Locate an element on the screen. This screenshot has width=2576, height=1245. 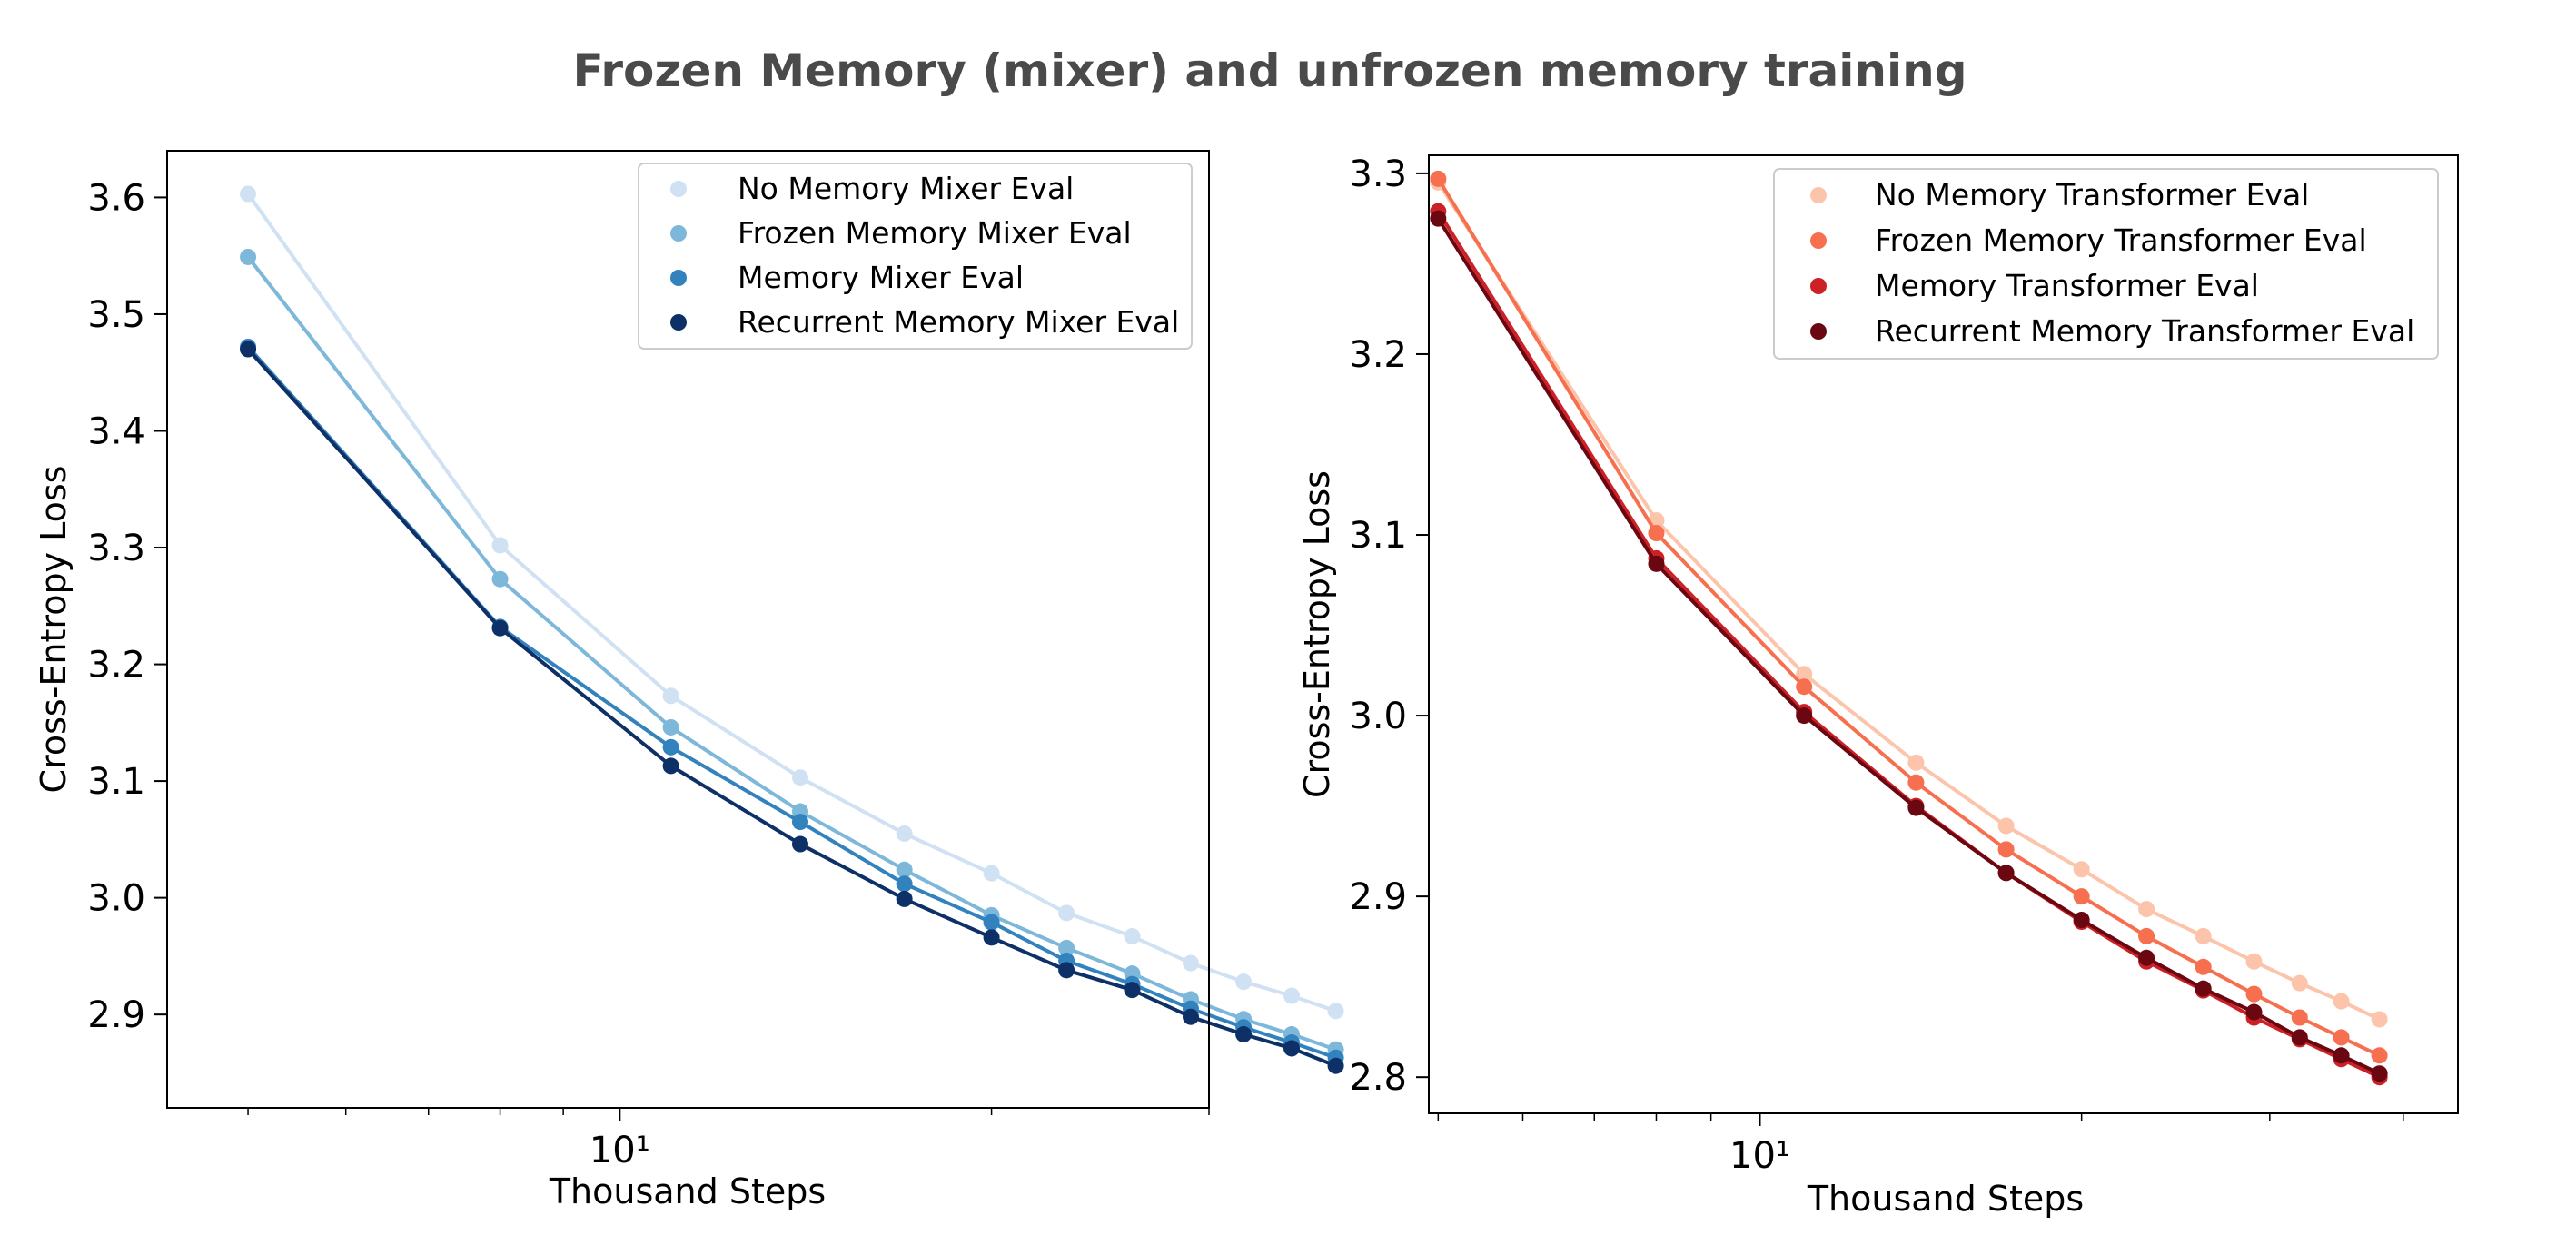
x-tick-label: 10¹ is located at coordinates (1759, 1156).